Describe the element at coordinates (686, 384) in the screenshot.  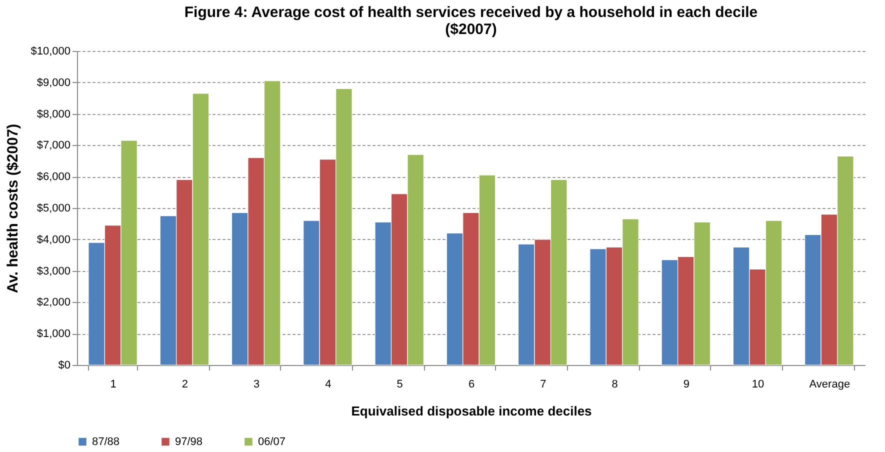
I see `x-tick-label: 9` at that location.